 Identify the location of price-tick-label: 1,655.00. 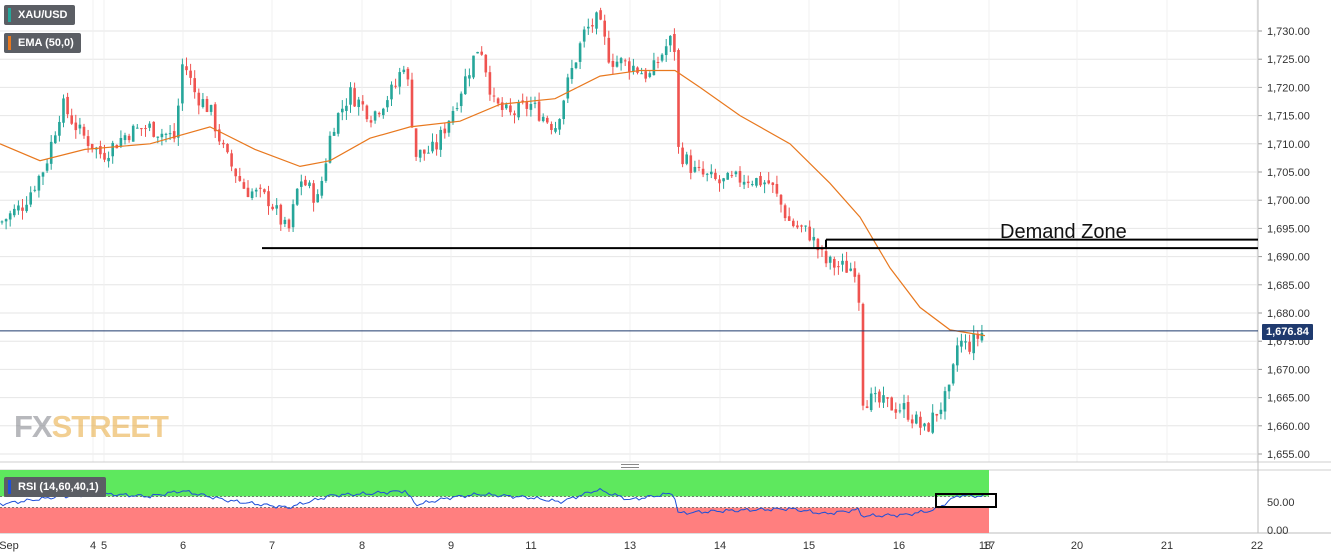
(1288, 455).